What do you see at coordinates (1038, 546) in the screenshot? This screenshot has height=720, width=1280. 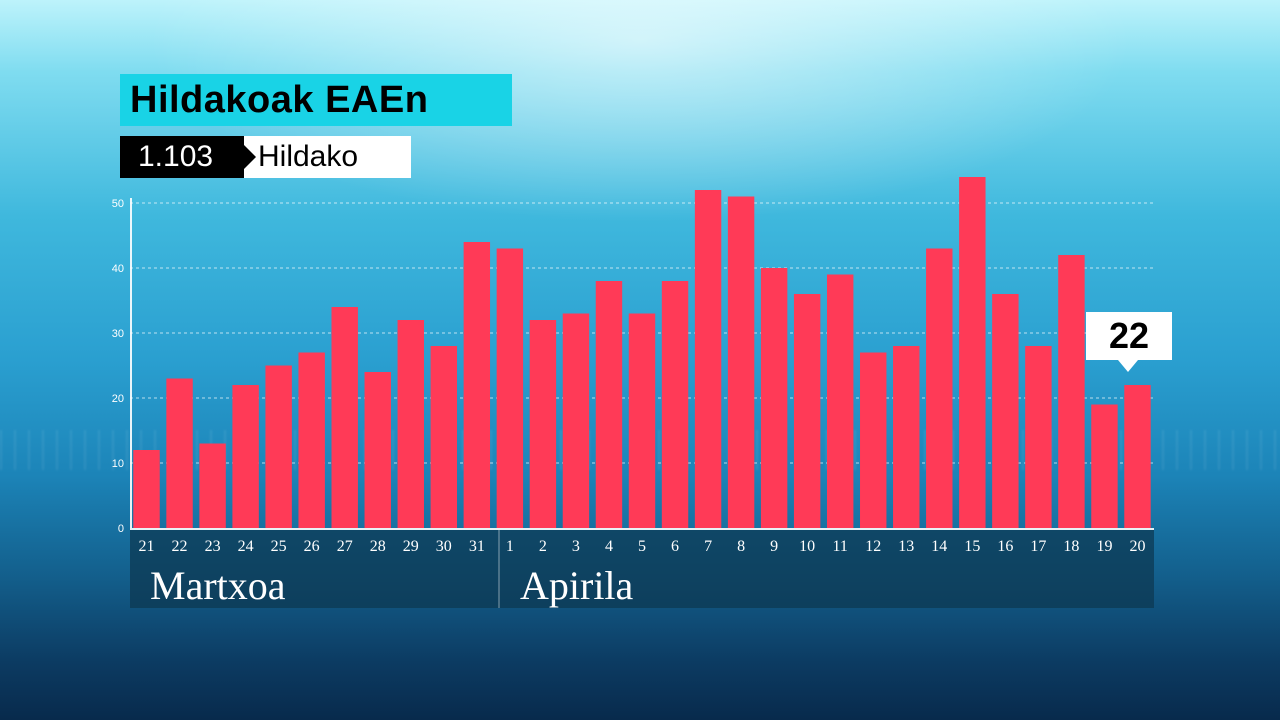 I see `x-tick-label: 17` at bounding box center [1038, 546].